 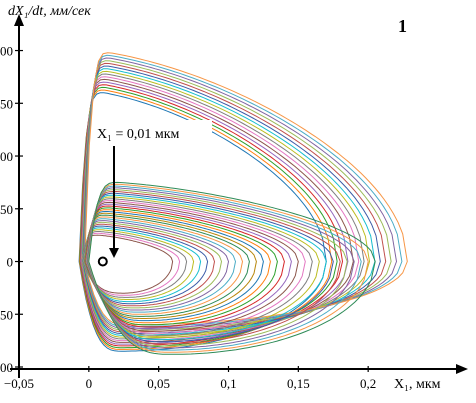 I want to click on y-ticks: 200 150 100 50 0 −50 −100, so click(x=11, y=209).